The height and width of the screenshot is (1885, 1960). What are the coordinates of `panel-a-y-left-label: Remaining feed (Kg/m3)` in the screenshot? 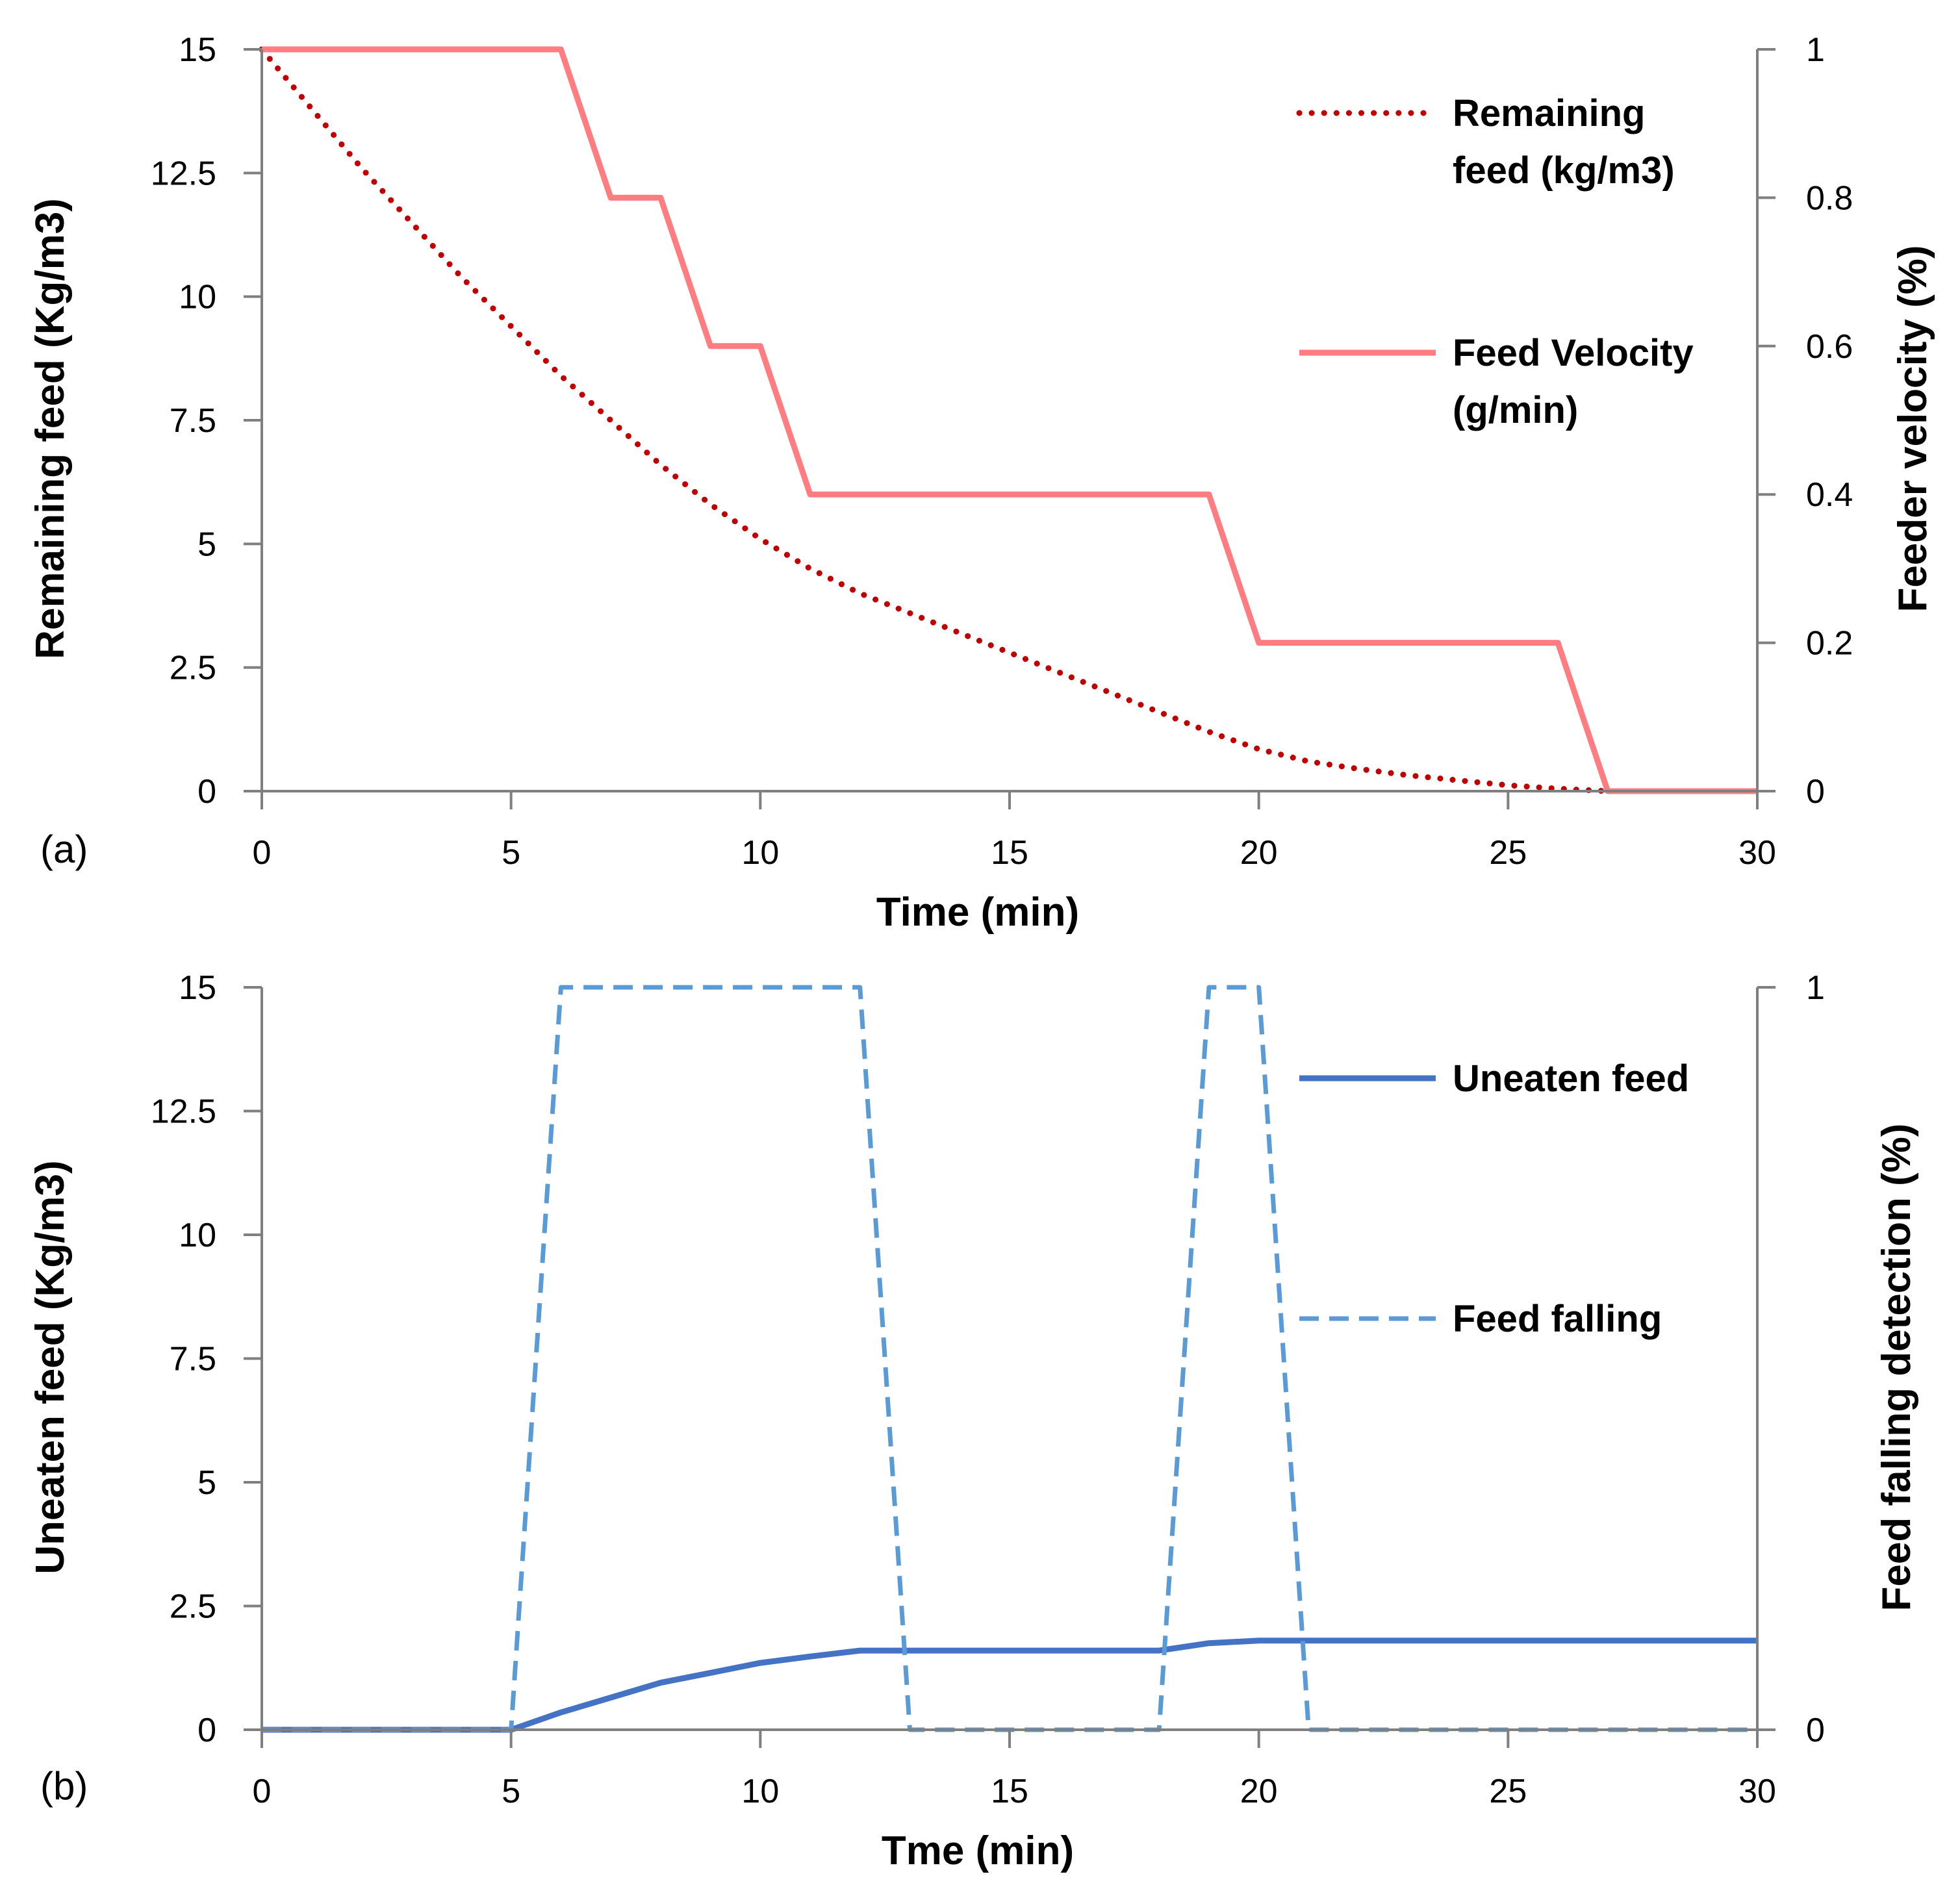 It's located at (50, 428).